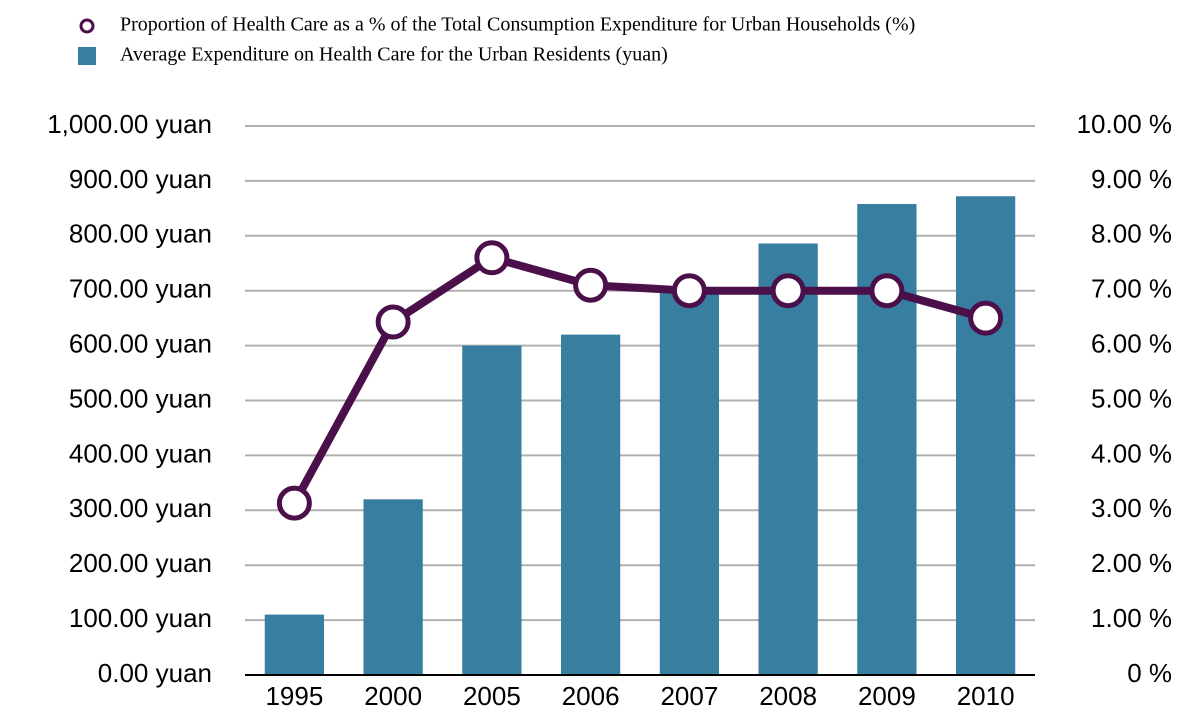 Image resolution: width=1186 pixels, height=718 pixels. What do you see at coordinates (1149, 673) in the screenshot?
I see `y2-tick-label: 0 %` at bounding box center [1149, 673].